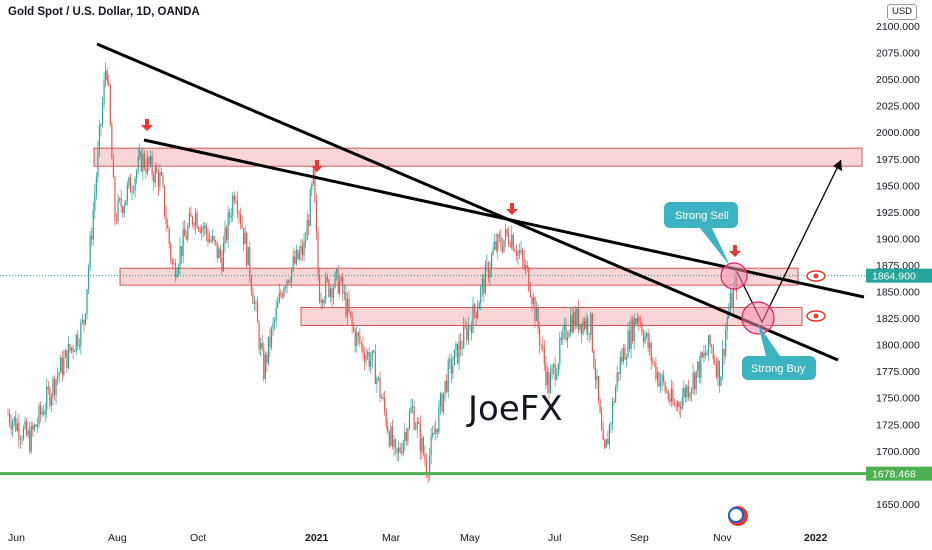 The height and width of the screenshot is (550, 932). I want to click on current-price-tag, so click(899, 275).